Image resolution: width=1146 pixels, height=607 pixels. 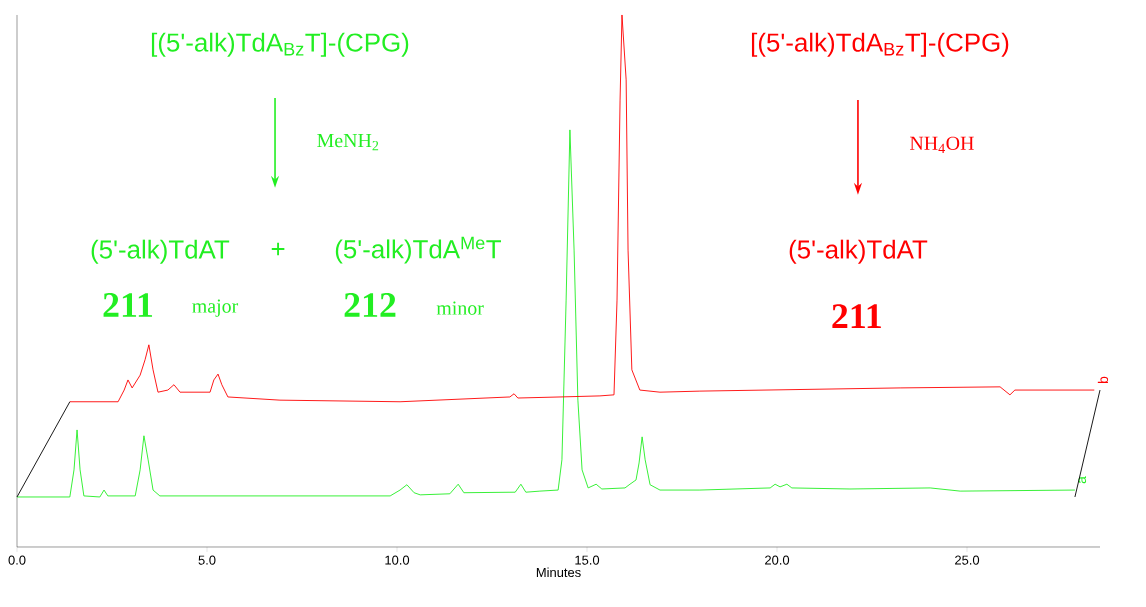 What do you see at coordinates (941, 144) in the screenshot?
I see `annotation: NH$_{4}$OH` at bounding box center [941, 144].